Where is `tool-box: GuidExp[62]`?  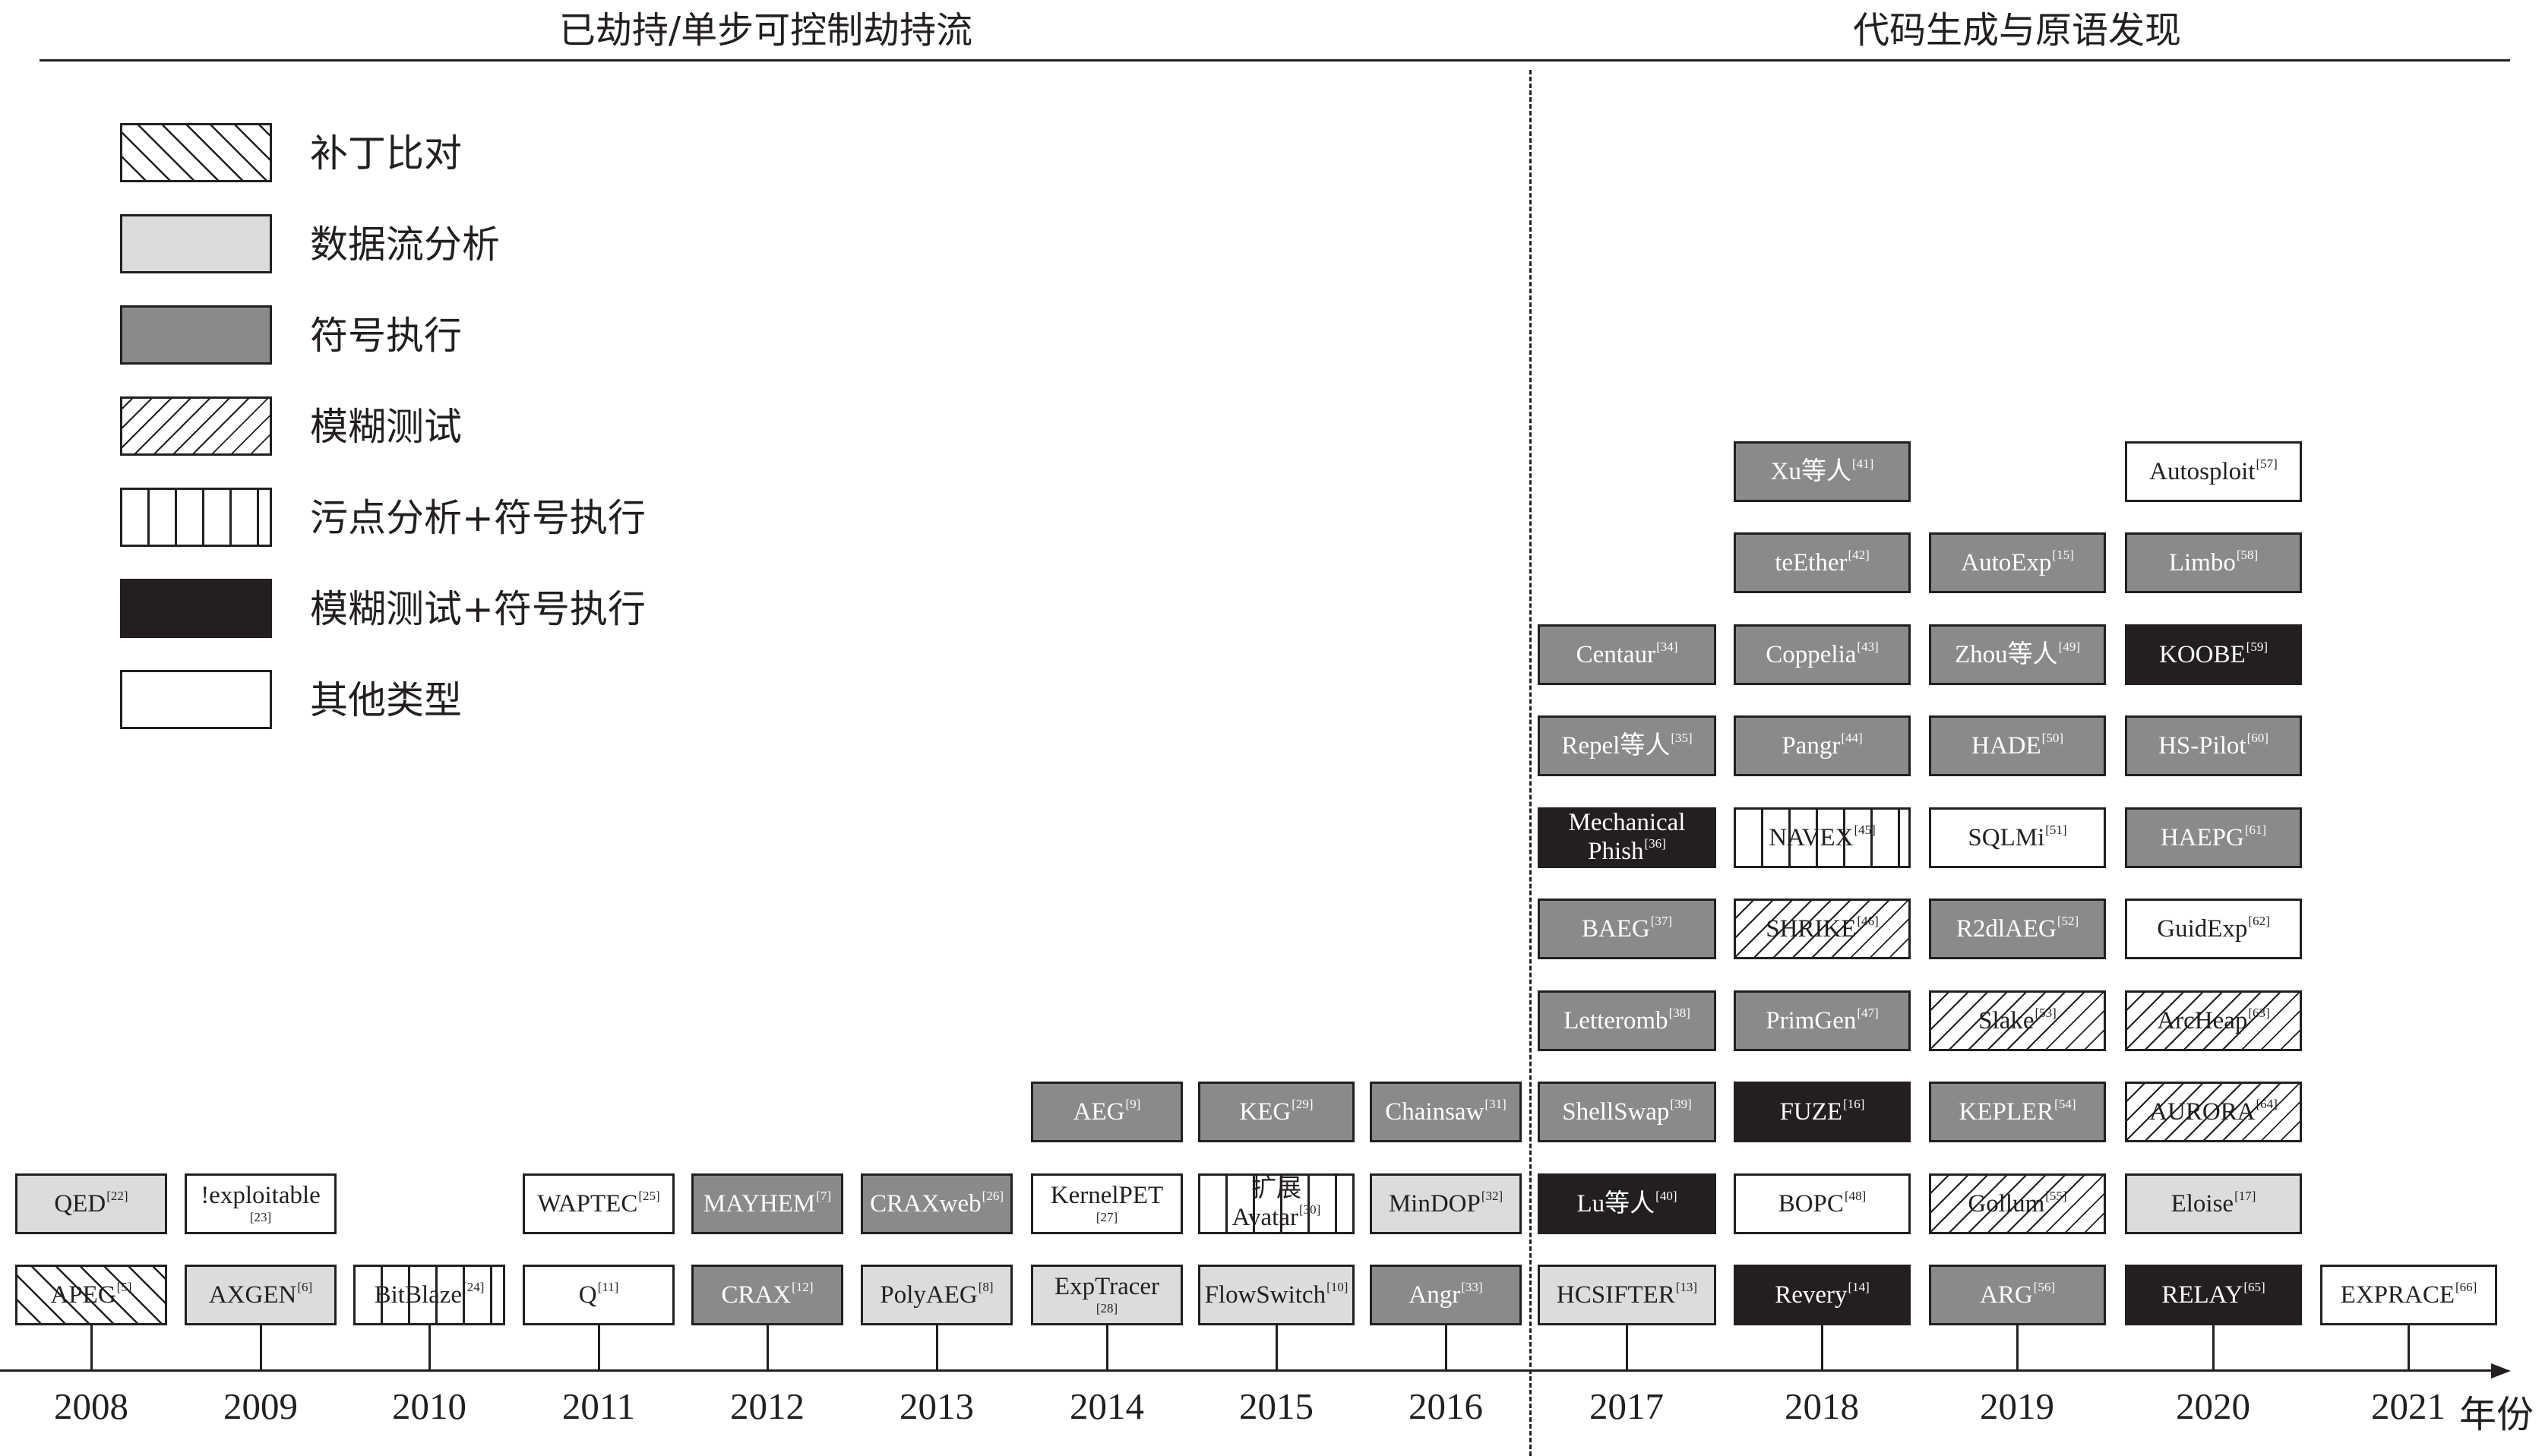
tool-box: GuidExp[62] is located at coordinates (2213, 929).